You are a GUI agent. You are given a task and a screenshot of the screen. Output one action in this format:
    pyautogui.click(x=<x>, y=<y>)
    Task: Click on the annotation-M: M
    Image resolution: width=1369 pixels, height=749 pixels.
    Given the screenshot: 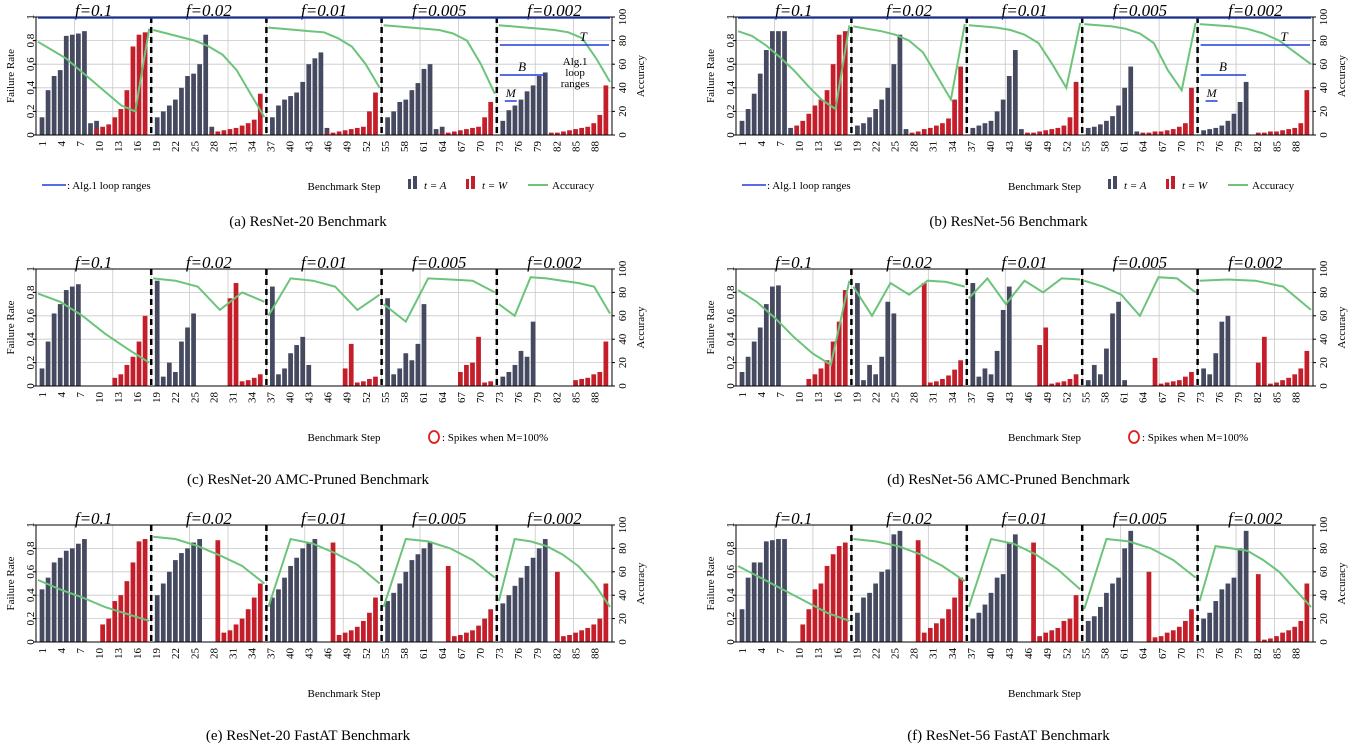 What is the action you would take?
    pyautogui.click(x=511, y=93)
    